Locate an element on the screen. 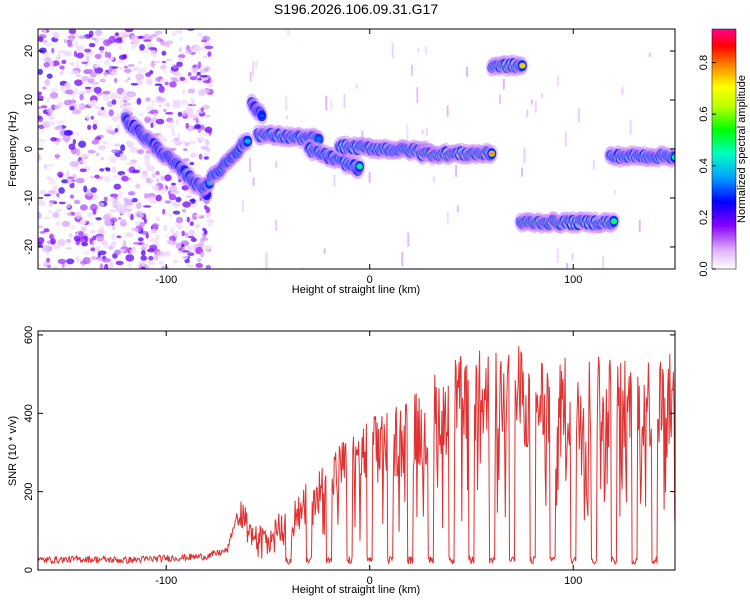 This screenshot has width=750, height=605. snr-ylabel: SNR (10 * v/v) is located at coordinates (13, 451).